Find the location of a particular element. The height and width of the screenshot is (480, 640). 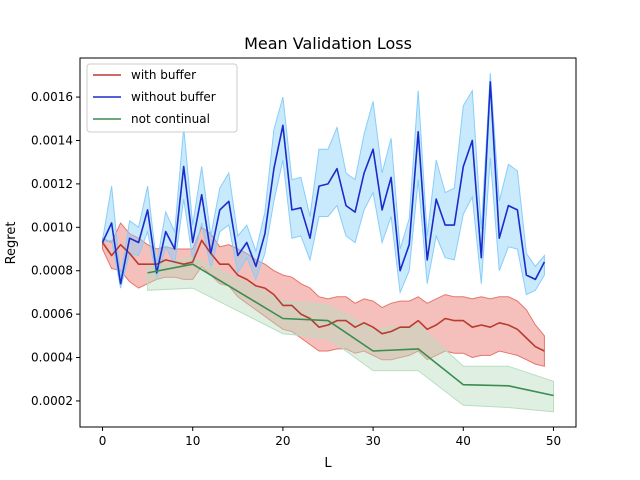

chart-title: Mean Validation Loss is located at coordinates (328, 43).